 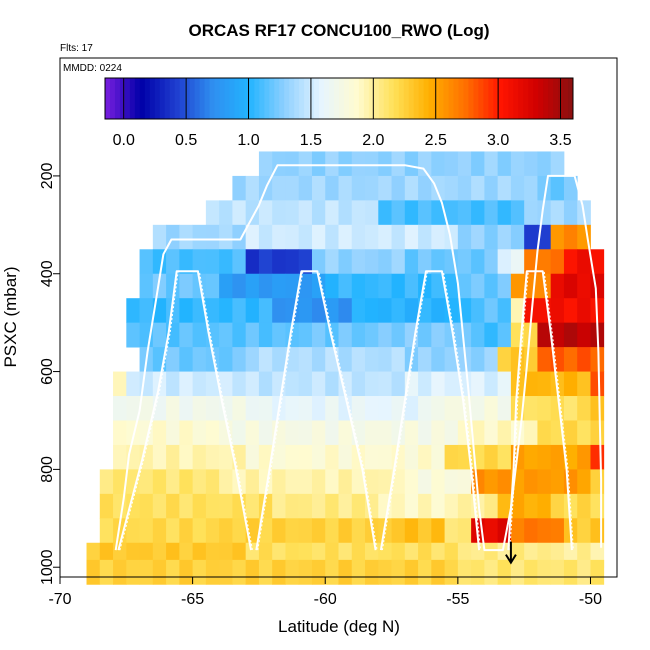 What do you see at coordinates (47, 273) in the screenshot?
I see `y-tick-label: 400` at bounding box center [47, 273].